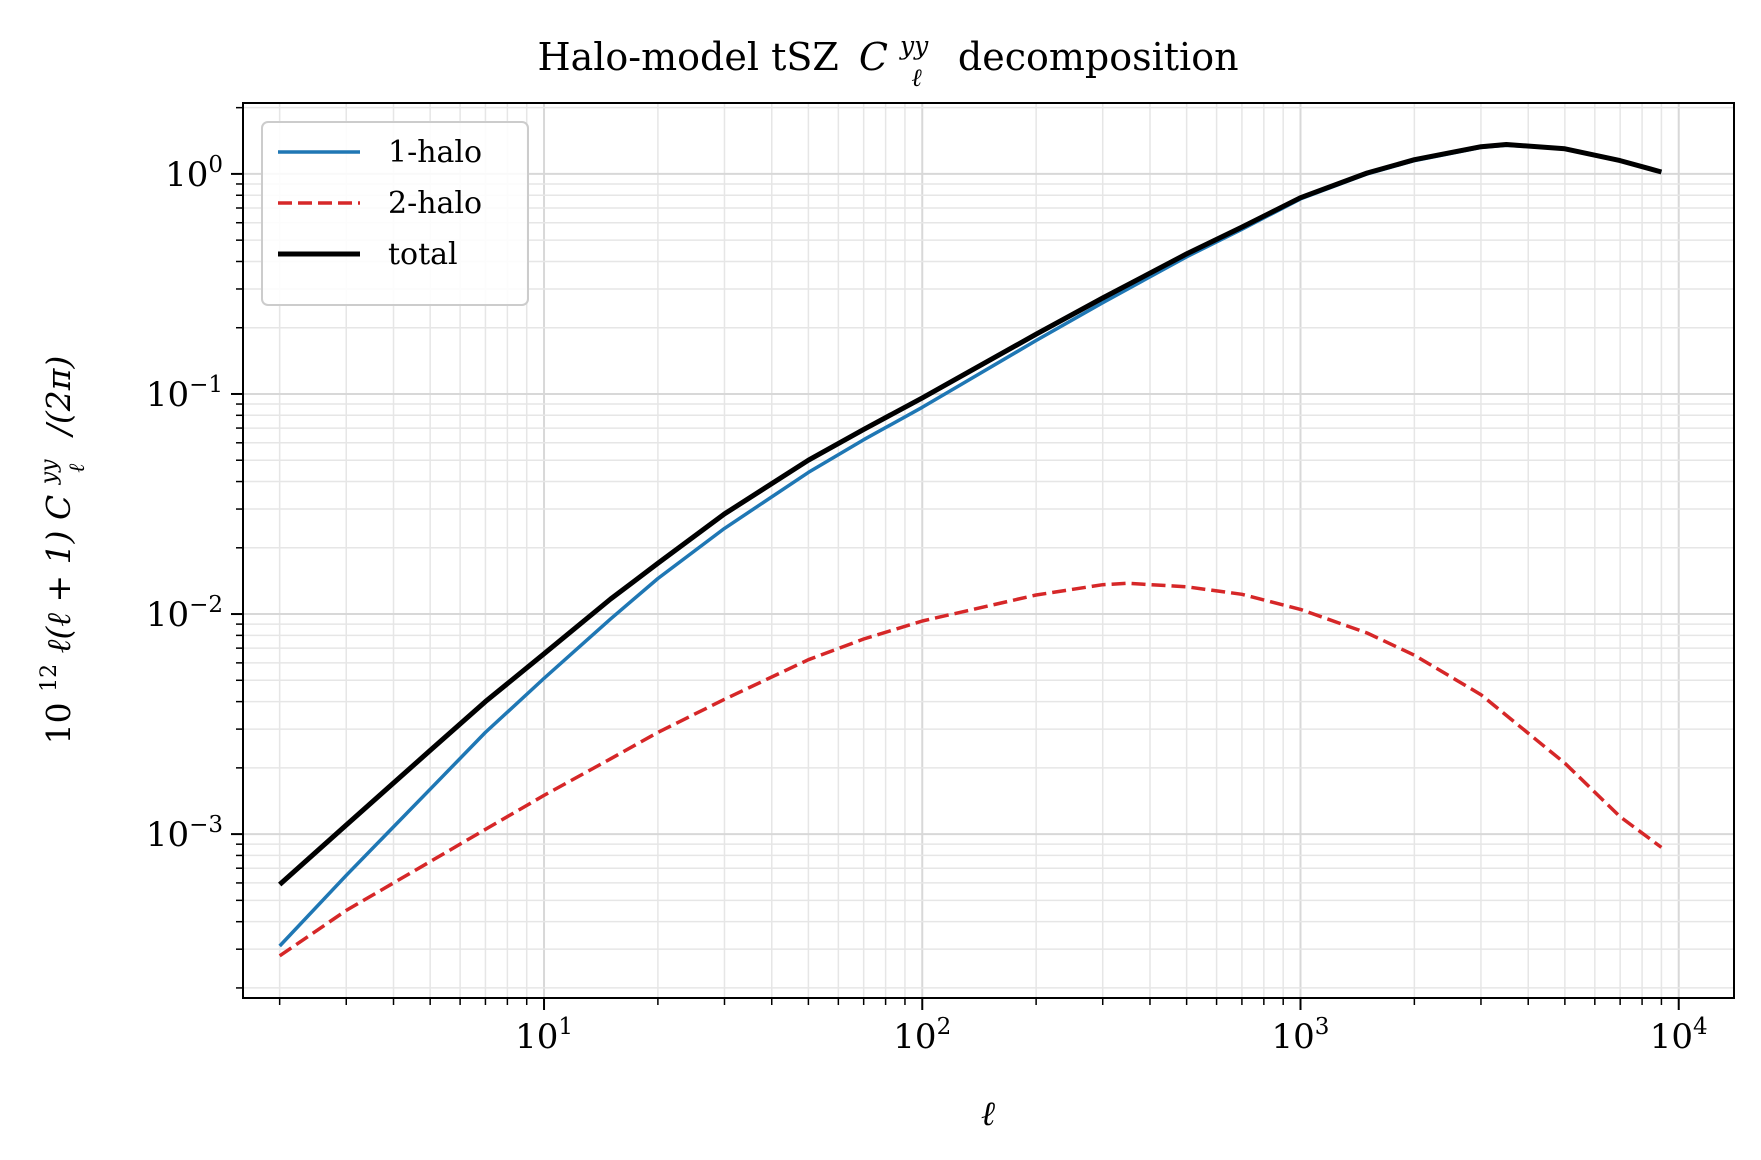  I want to click on y-label-tail: /(2π), so click(58, 397).